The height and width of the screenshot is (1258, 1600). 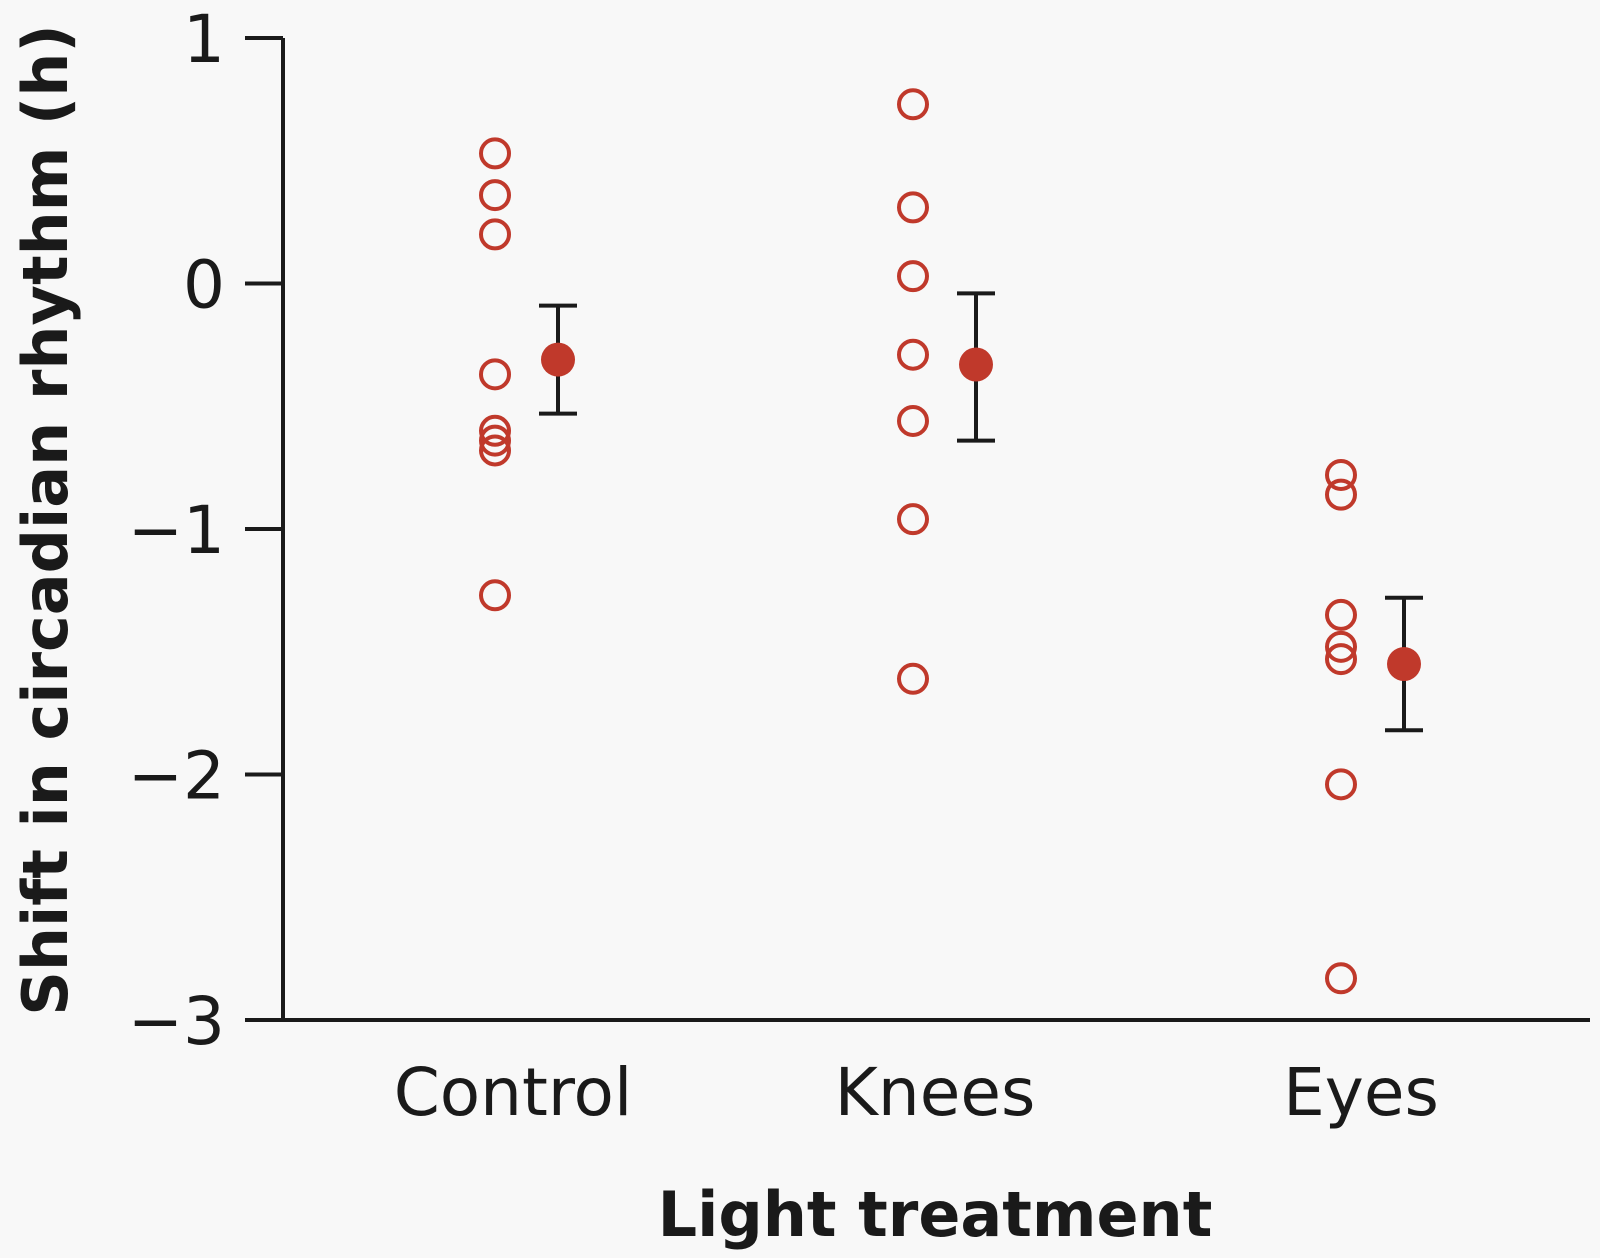 I want to click on y-tick-label: −3, so click(x=176, y=1021).